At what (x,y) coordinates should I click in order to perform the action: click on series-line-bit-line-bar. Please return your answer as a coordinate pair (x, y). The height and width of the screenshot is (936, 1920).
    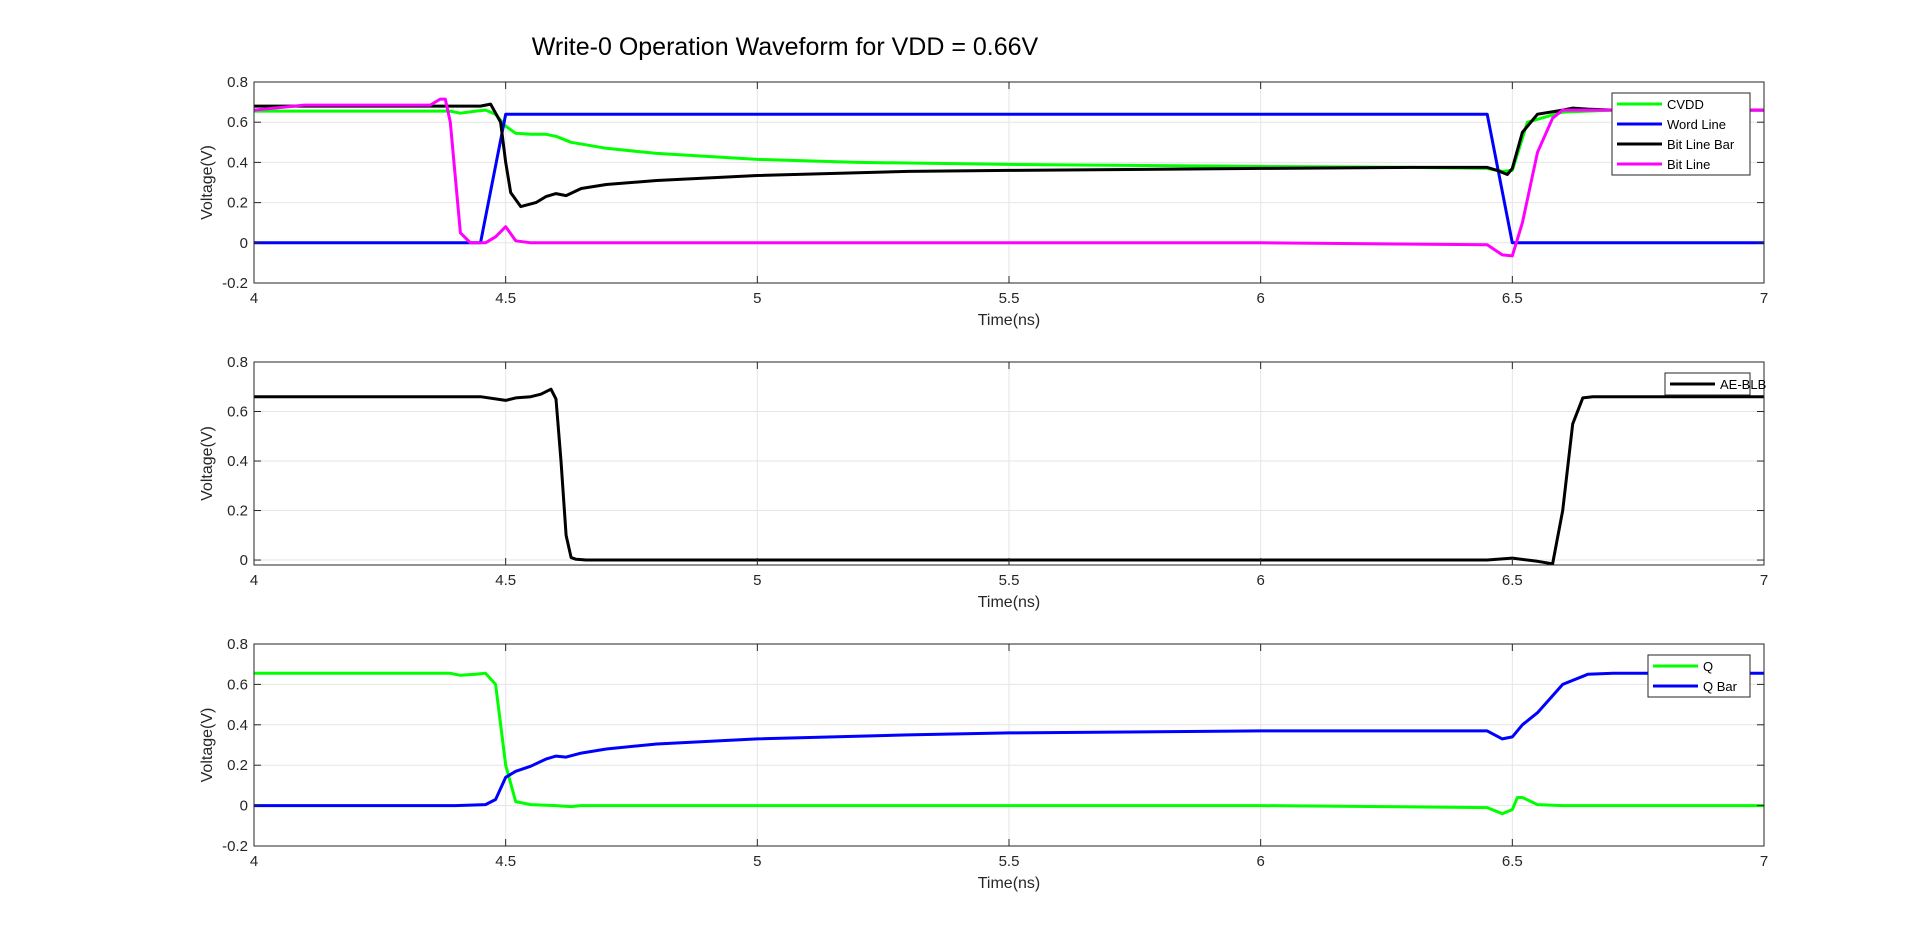
    Looking at the image, I should click on (1009, 155).